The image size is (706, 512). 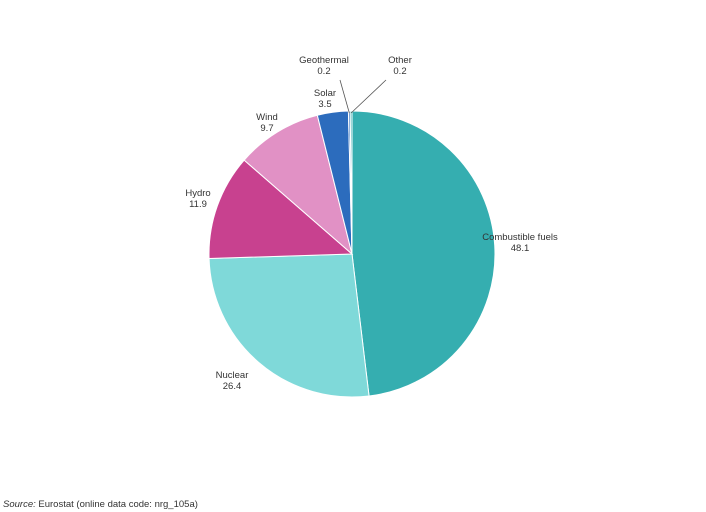 I want to click on label-geothermal: Geothermal, so click(x=324, y=60).